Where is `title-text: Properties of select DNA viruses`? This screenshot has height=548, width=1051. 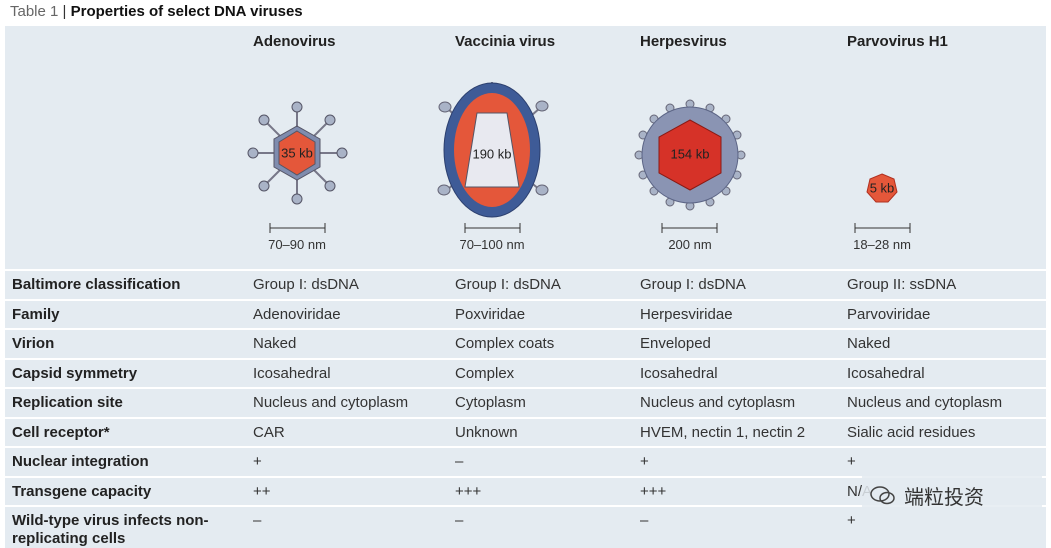
title-text: Properties of select DNA viruses is located at coordinates (186, 11).